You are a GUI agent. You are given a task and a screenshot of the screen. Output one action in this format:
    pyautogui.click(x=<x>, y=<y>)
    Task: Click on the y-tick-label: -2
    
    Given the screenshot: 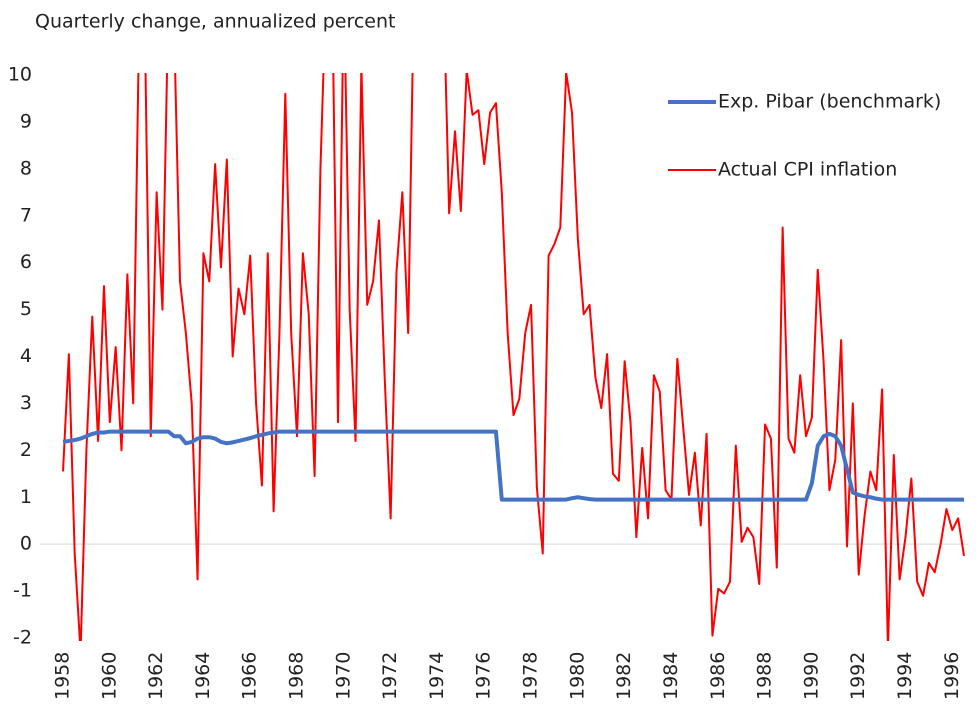 What is the action you would take?
    pyautogui.click(x=22, y=638)
    